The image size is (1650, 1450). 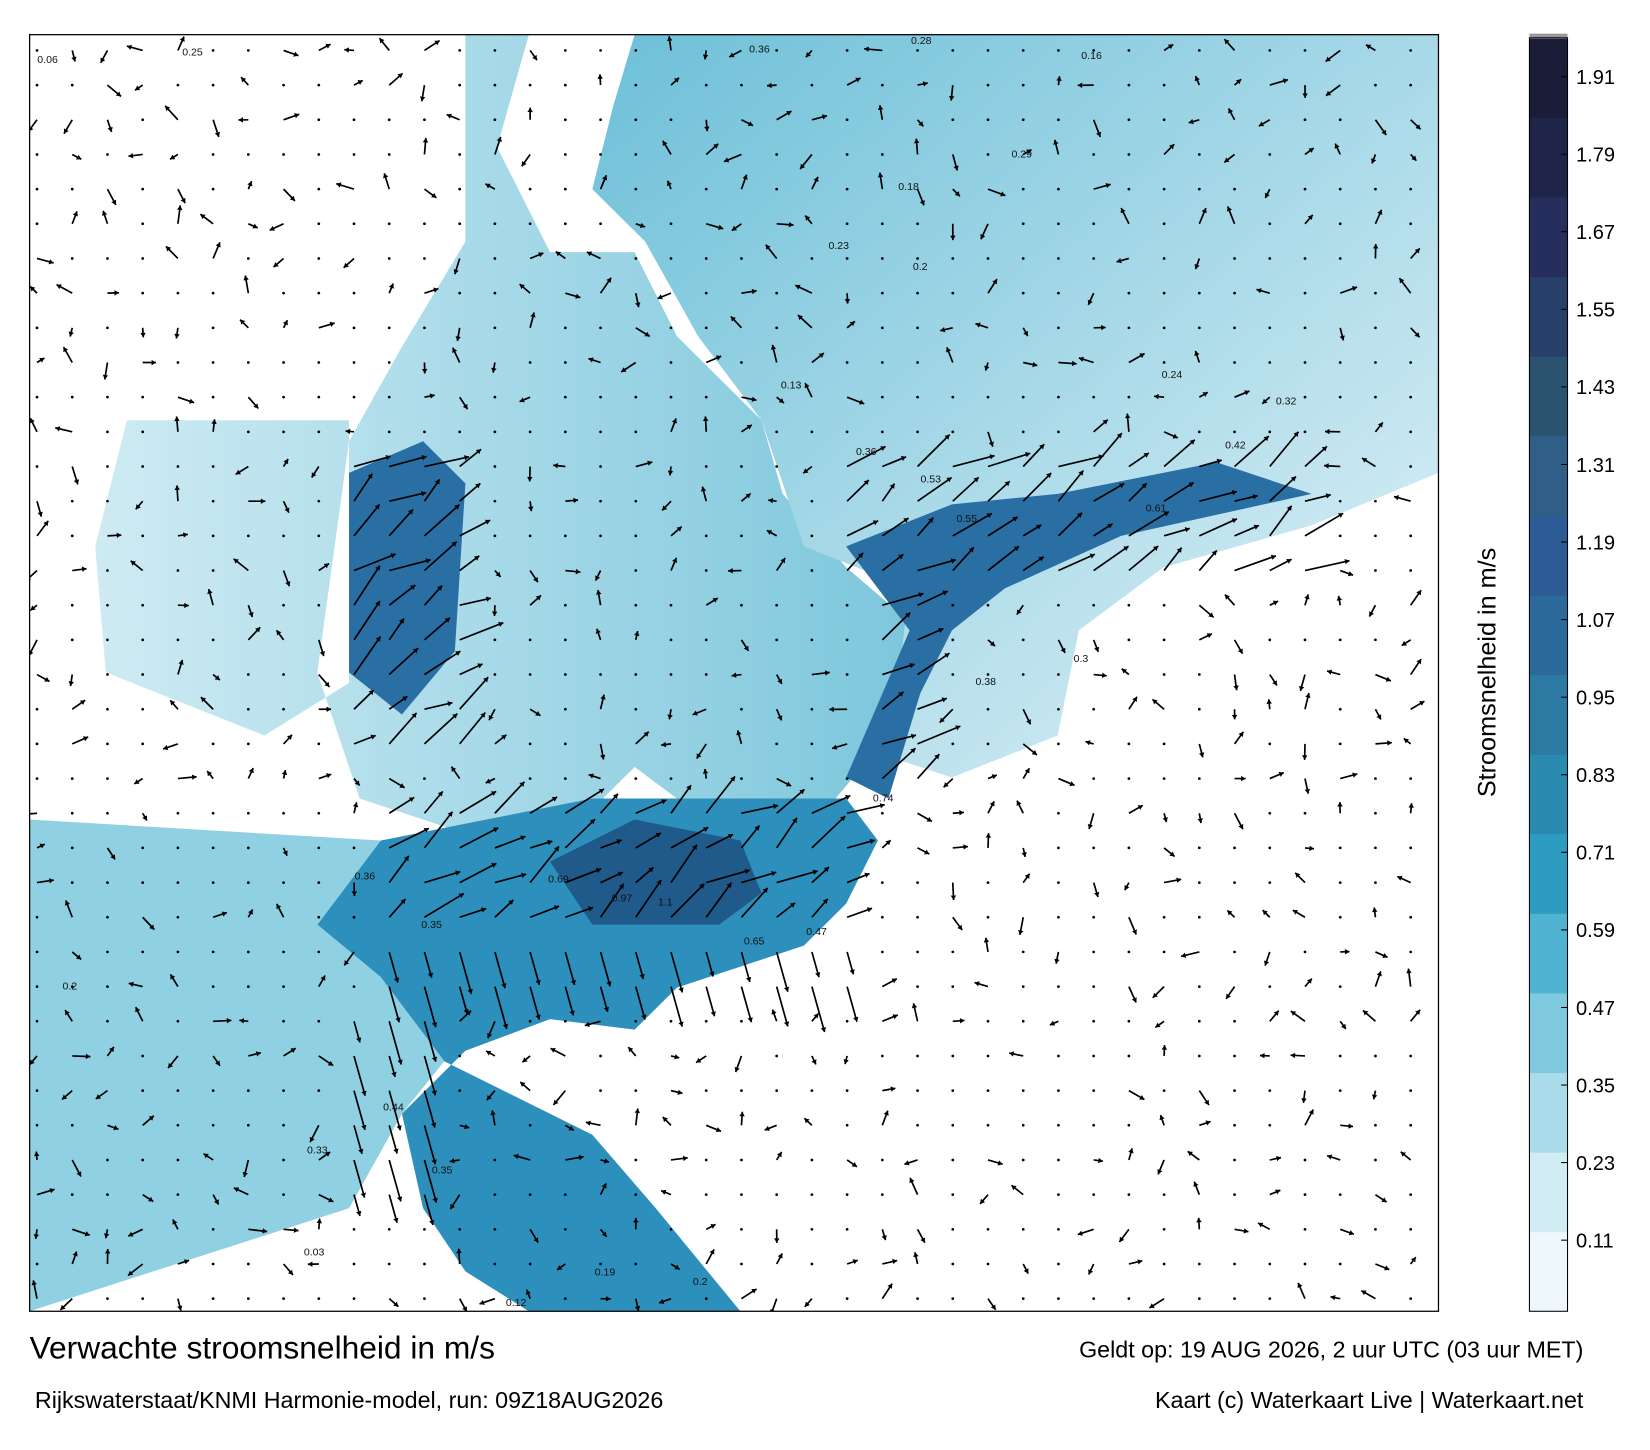 What do you see at coordinates (1595, 1164) in the screenshot?
I see `colorbar-tick-label: 0.23` at bounding box center [1595, 1164].